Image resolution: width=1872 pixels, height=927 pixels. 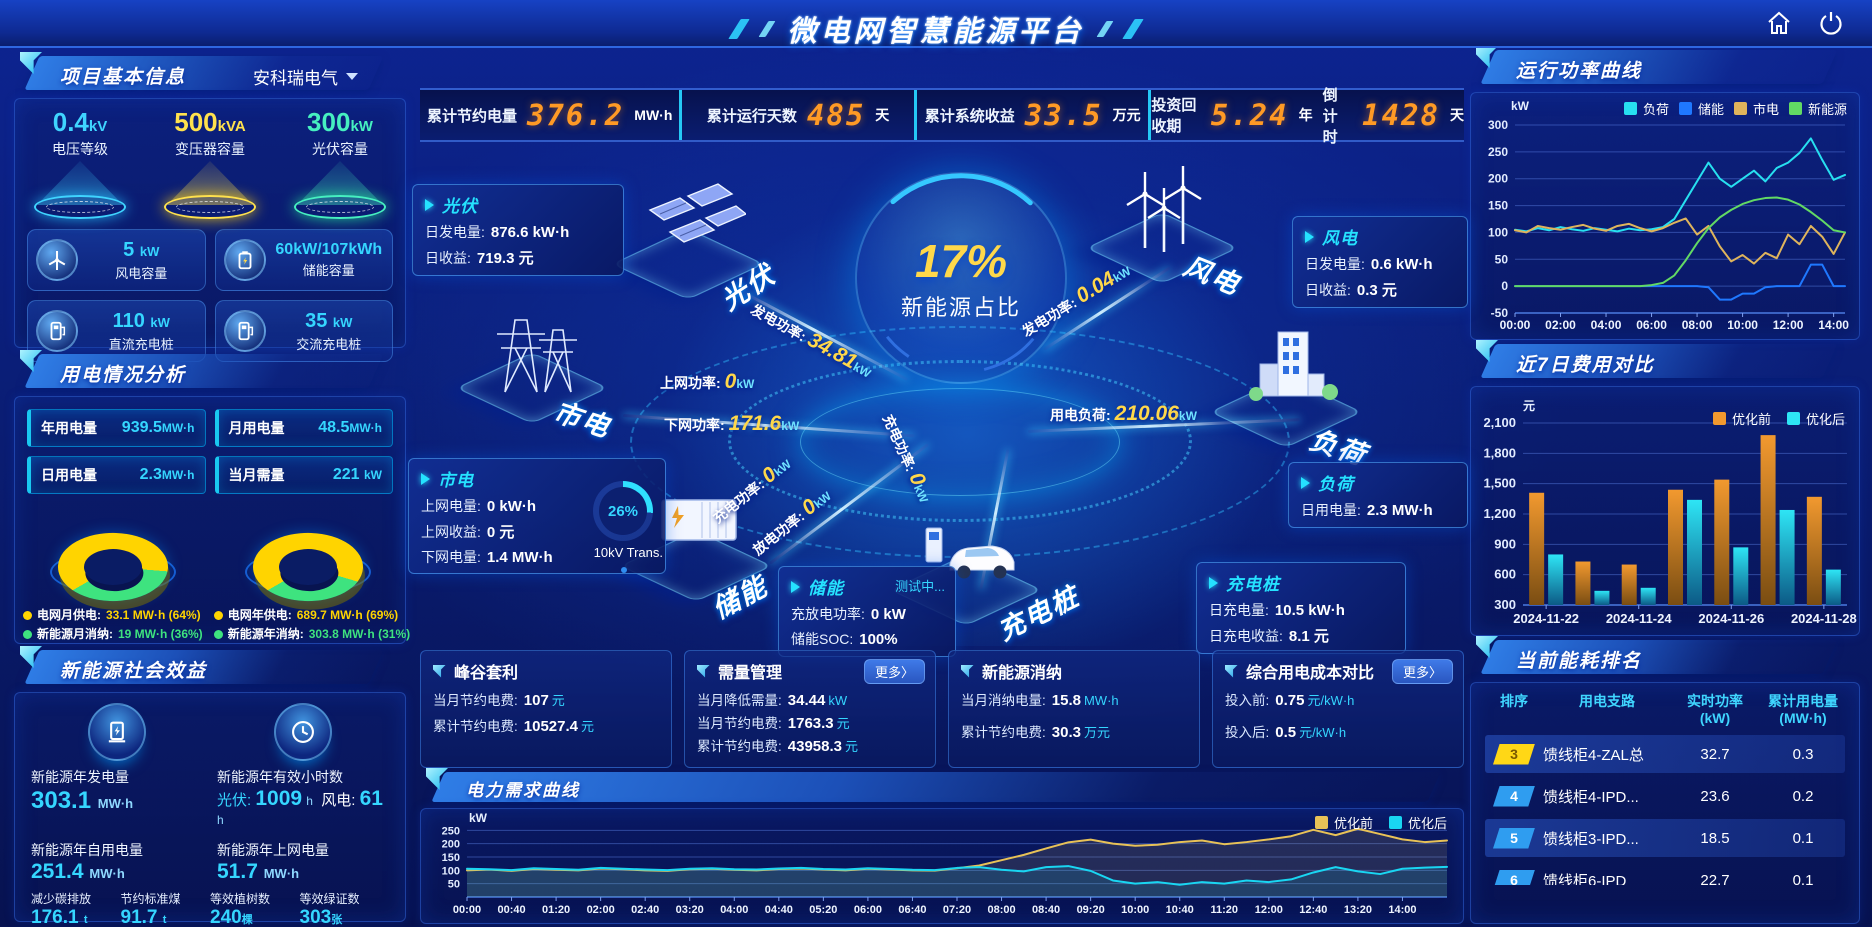 What do you see at coordinates (1380, 262) in the screenshot?
I see `info-card-wind: 风电 日发电量: 0.6 kW·h 日收益: 0.3 元` at bounding box center [1380, 262].